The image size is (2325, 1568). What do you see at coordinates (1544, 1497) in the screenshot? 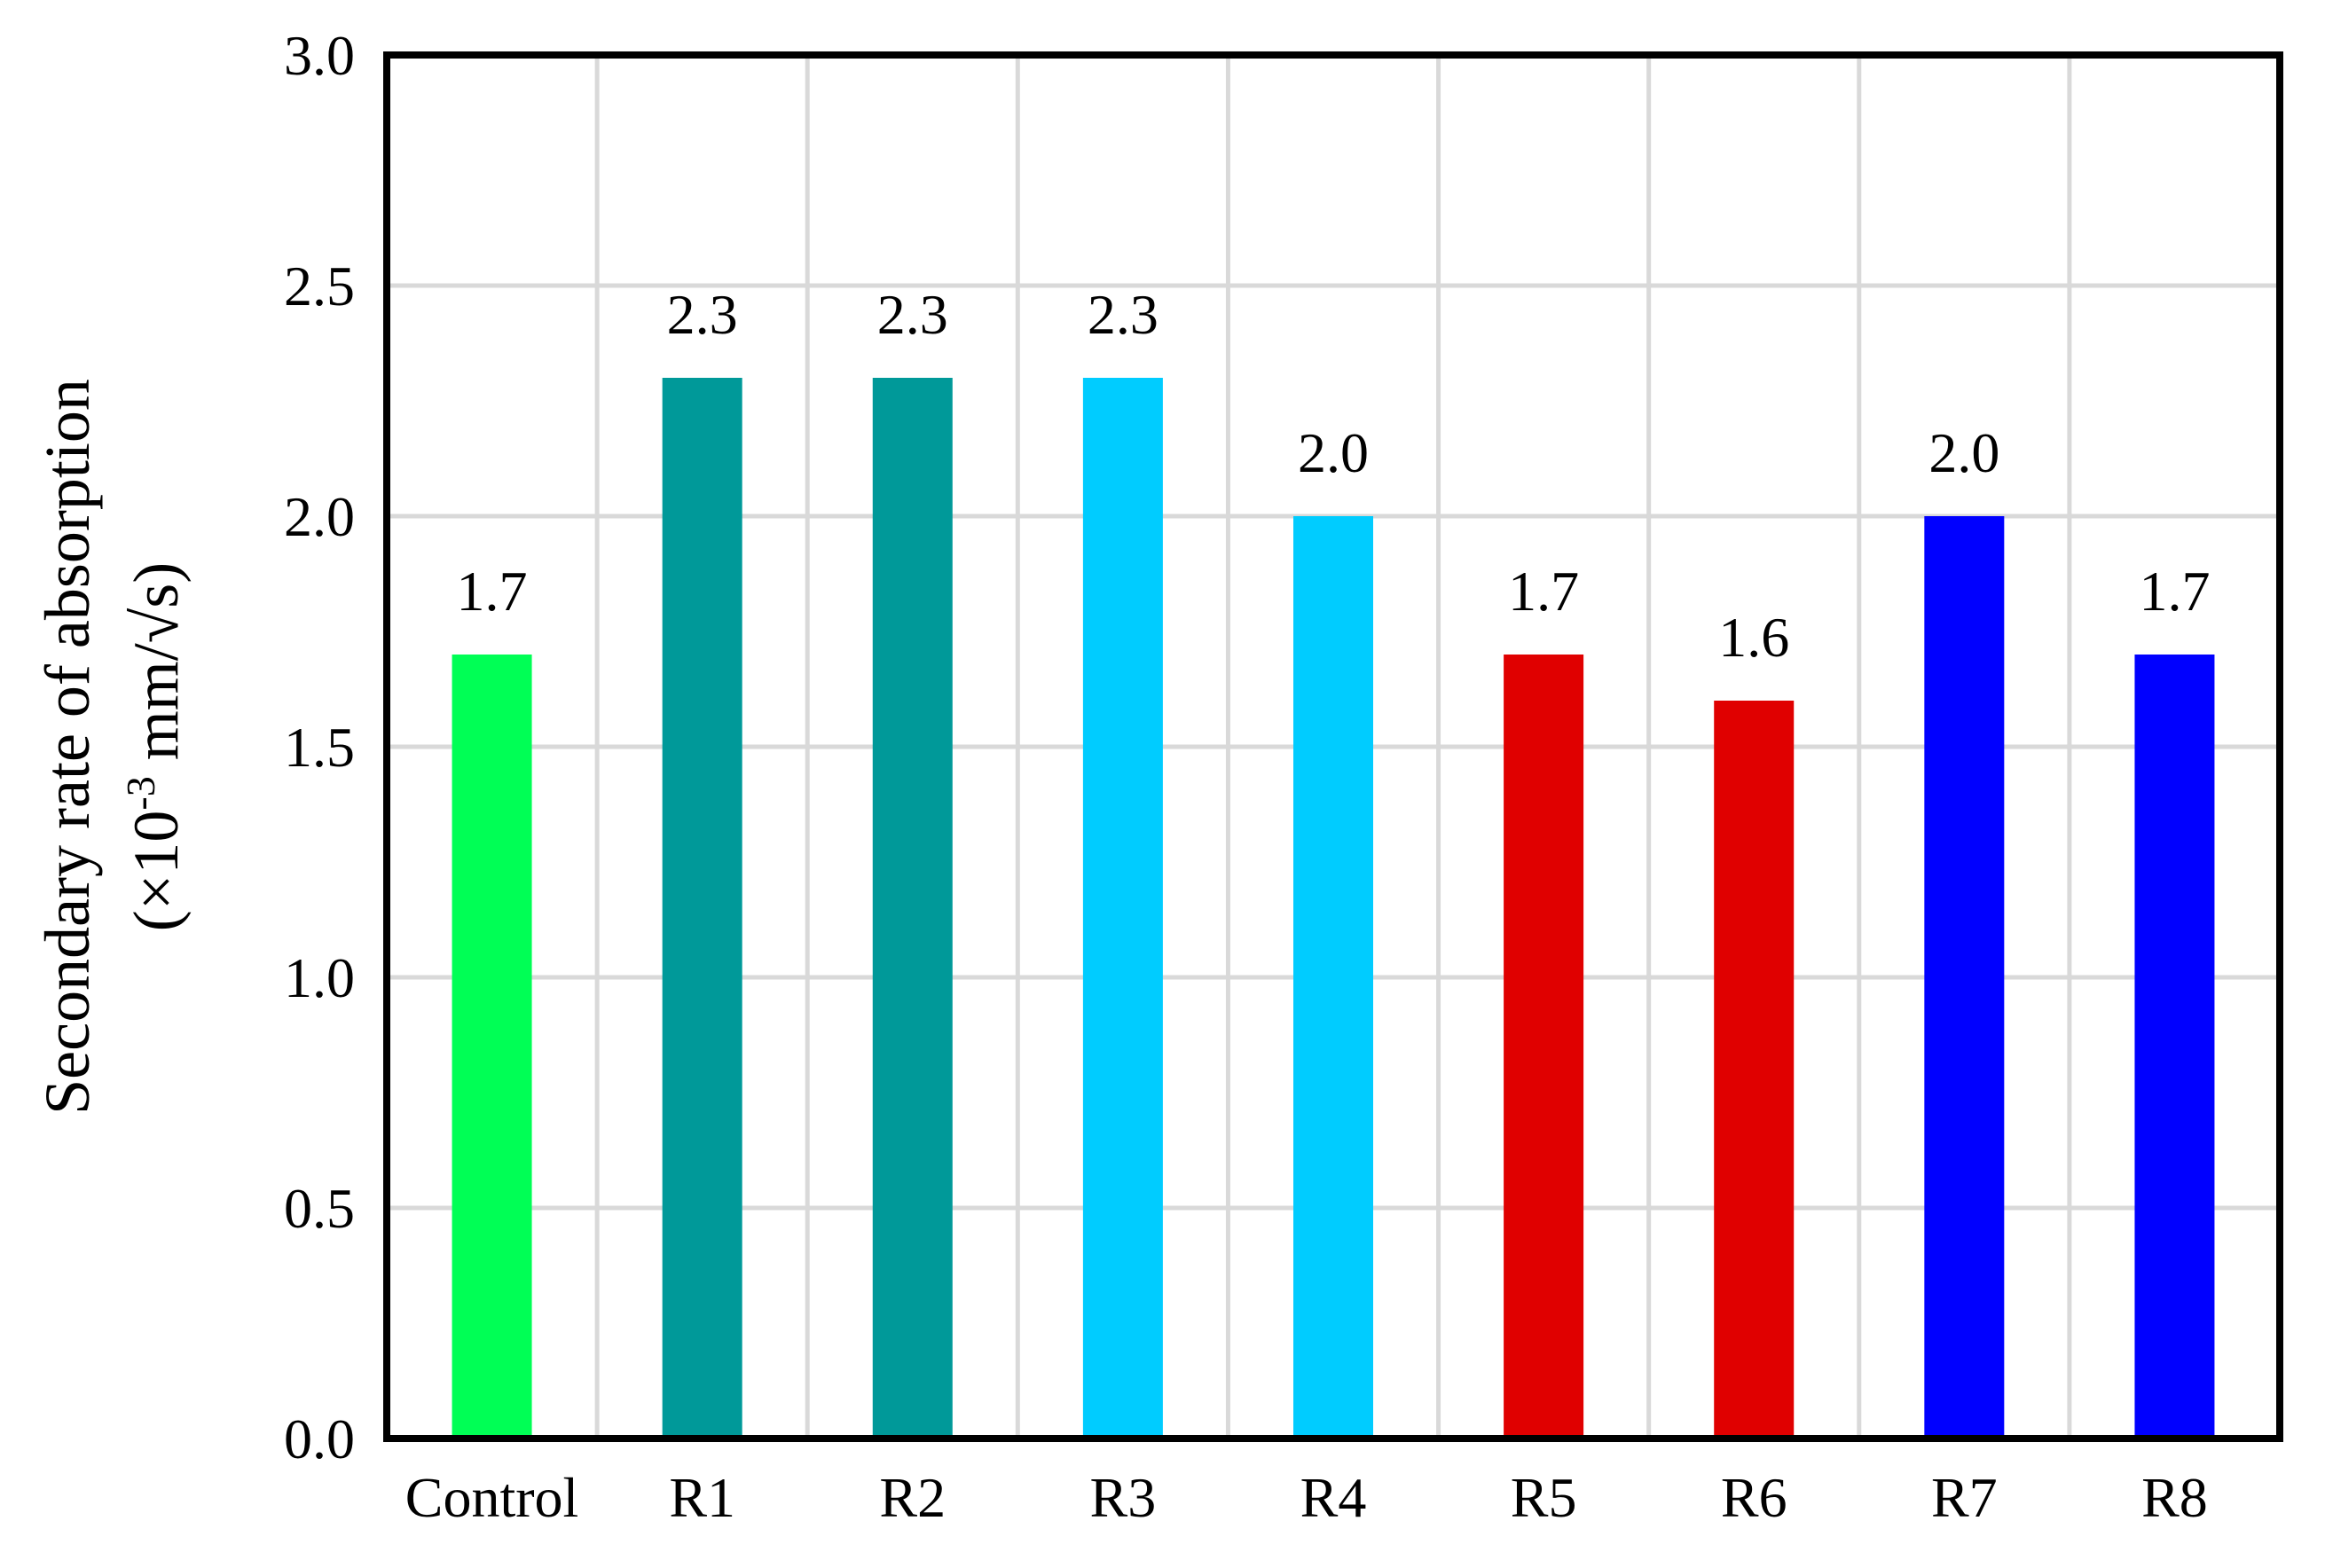
I see `x-category-label: R5` at bounding box center [1544, 1497].